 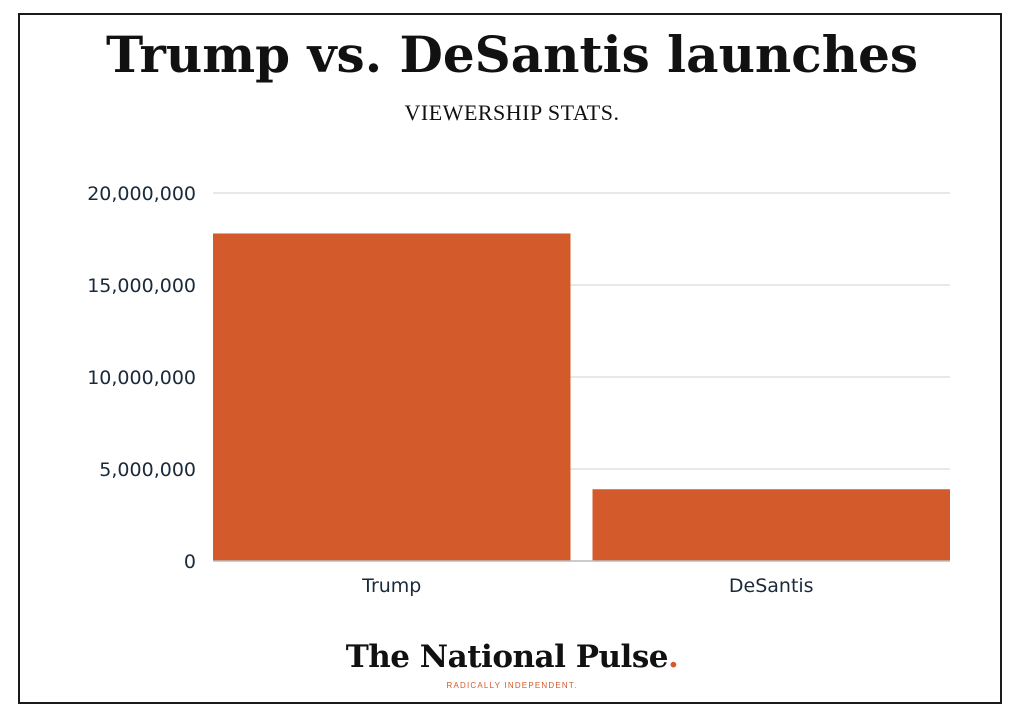 I want to click on x-category-label: Trump, so click(x=391, y=586).